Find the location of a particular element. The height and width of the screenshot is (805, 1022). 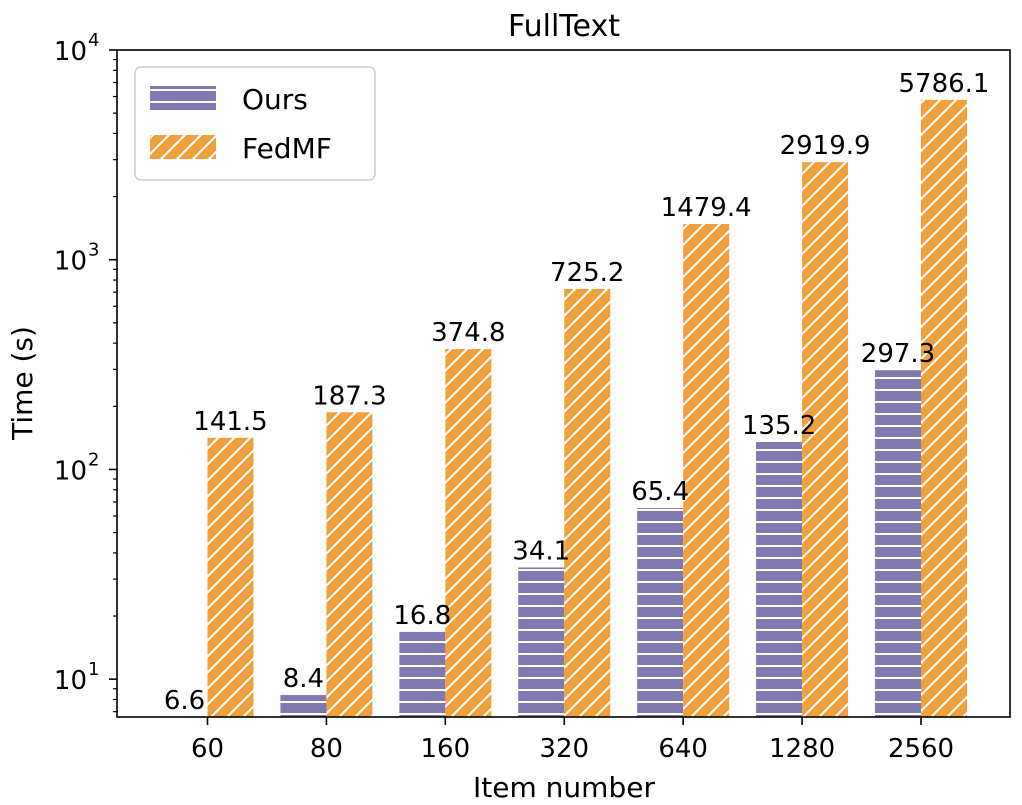

bar-label-ours-320: 34.1 is located at coordinates (541, 551).